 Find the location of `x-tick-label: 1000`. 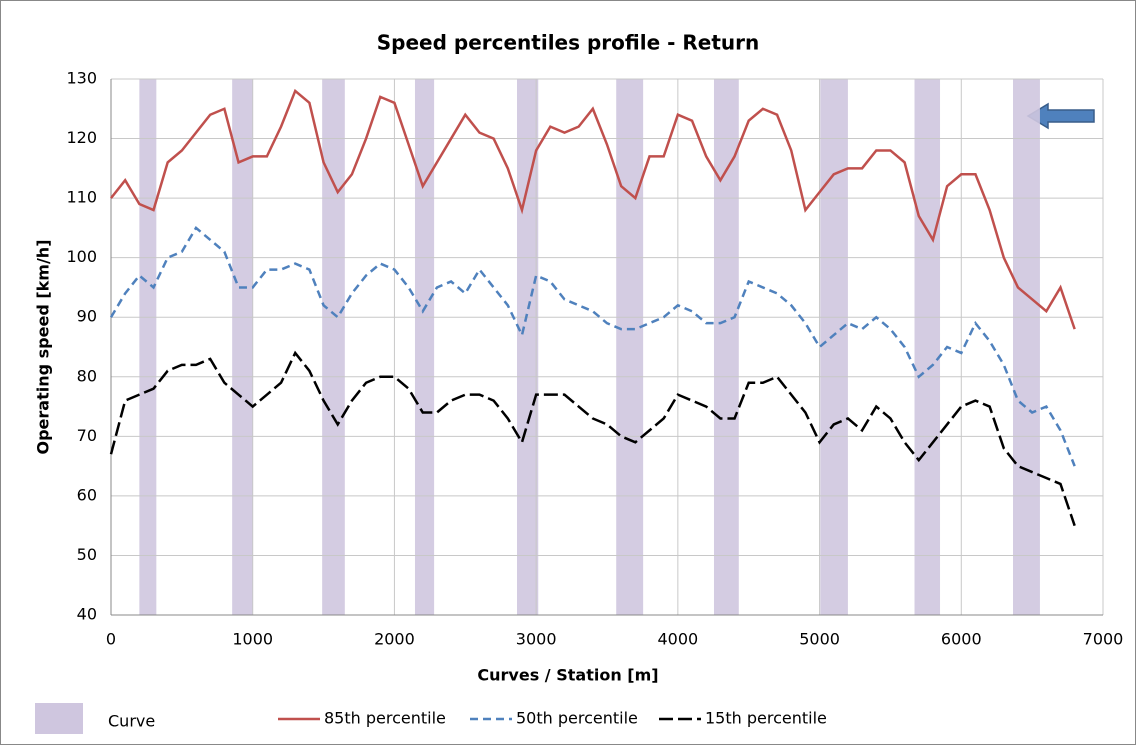

x-tick-label: 1000 is located at coordinates (252, 639).